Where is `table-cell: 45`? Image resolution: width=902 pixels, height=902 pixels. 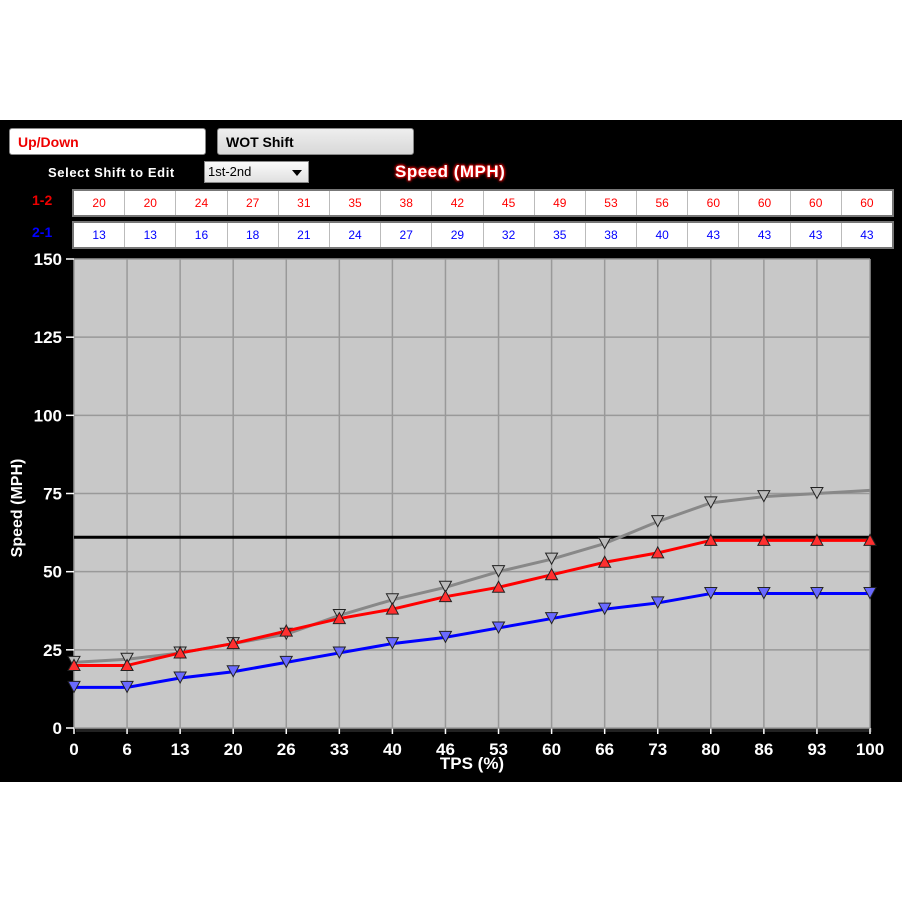
table-cell: 45 is located at coordinates (509, 203).